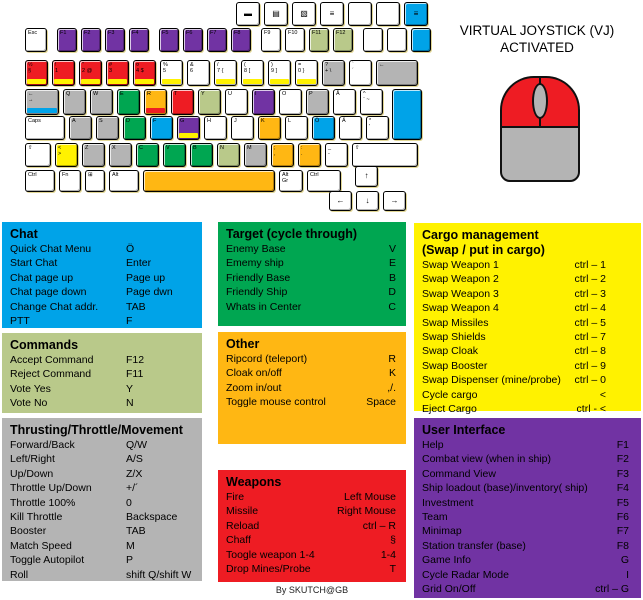 The height and width of the screenshot is (600, 643). I want to click on key-c: C, so click(147, 155).